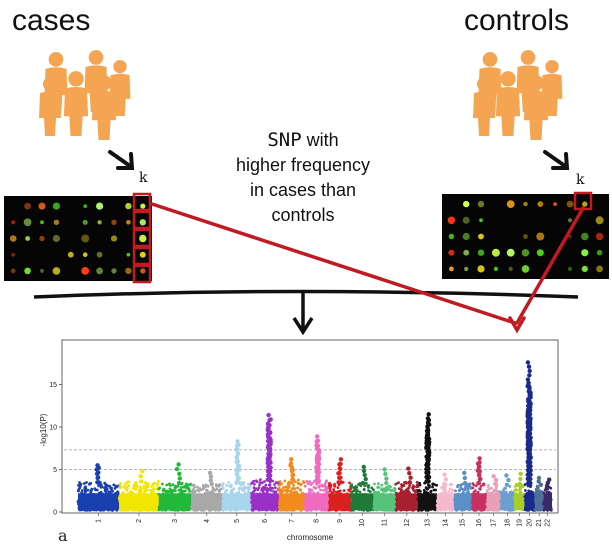 Image resolution: width=612 pixels, height=545 pixels. What do you see at coordinates (139, 521) in the screenshot?
I see `x-tick-label: 2` at bounding box center [139, 521].